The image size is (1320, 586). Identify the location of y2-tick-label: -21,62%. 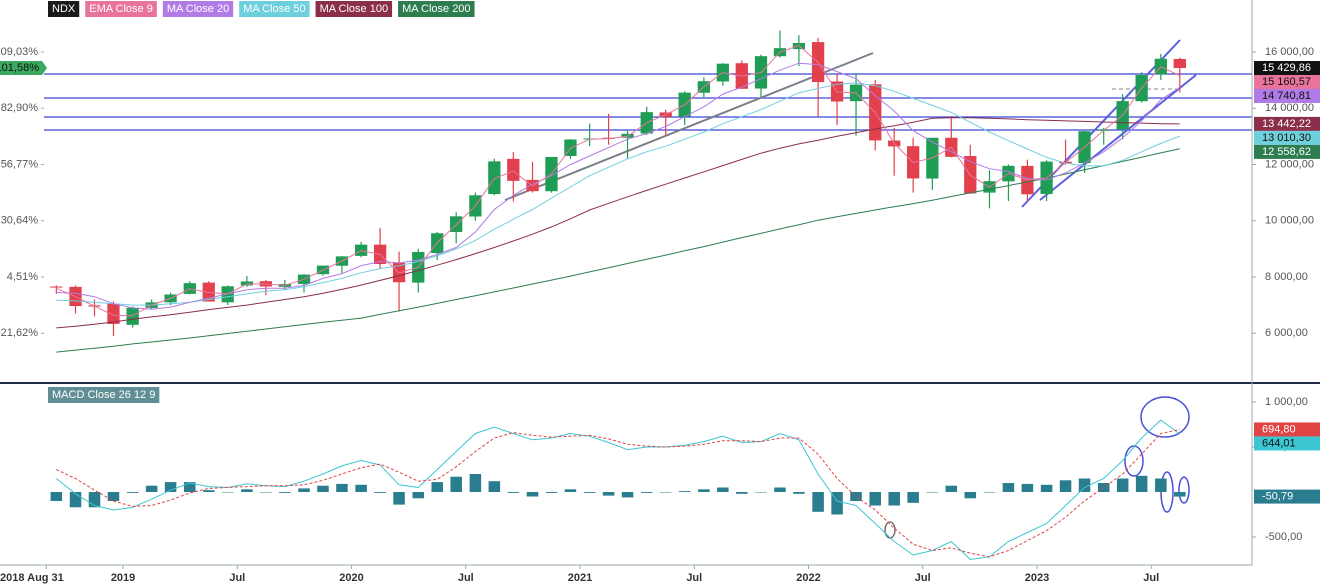
(19, 333).